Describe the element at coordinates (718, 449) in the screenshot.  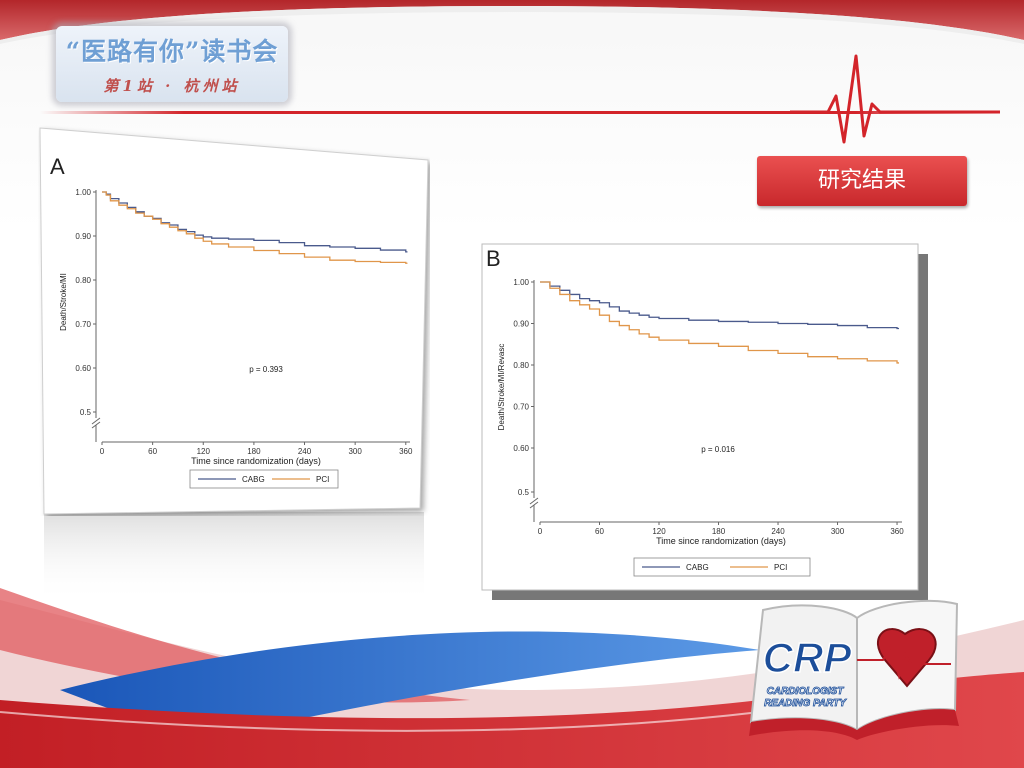
I see `chart-b-p-value: p = 0.016` at that location.